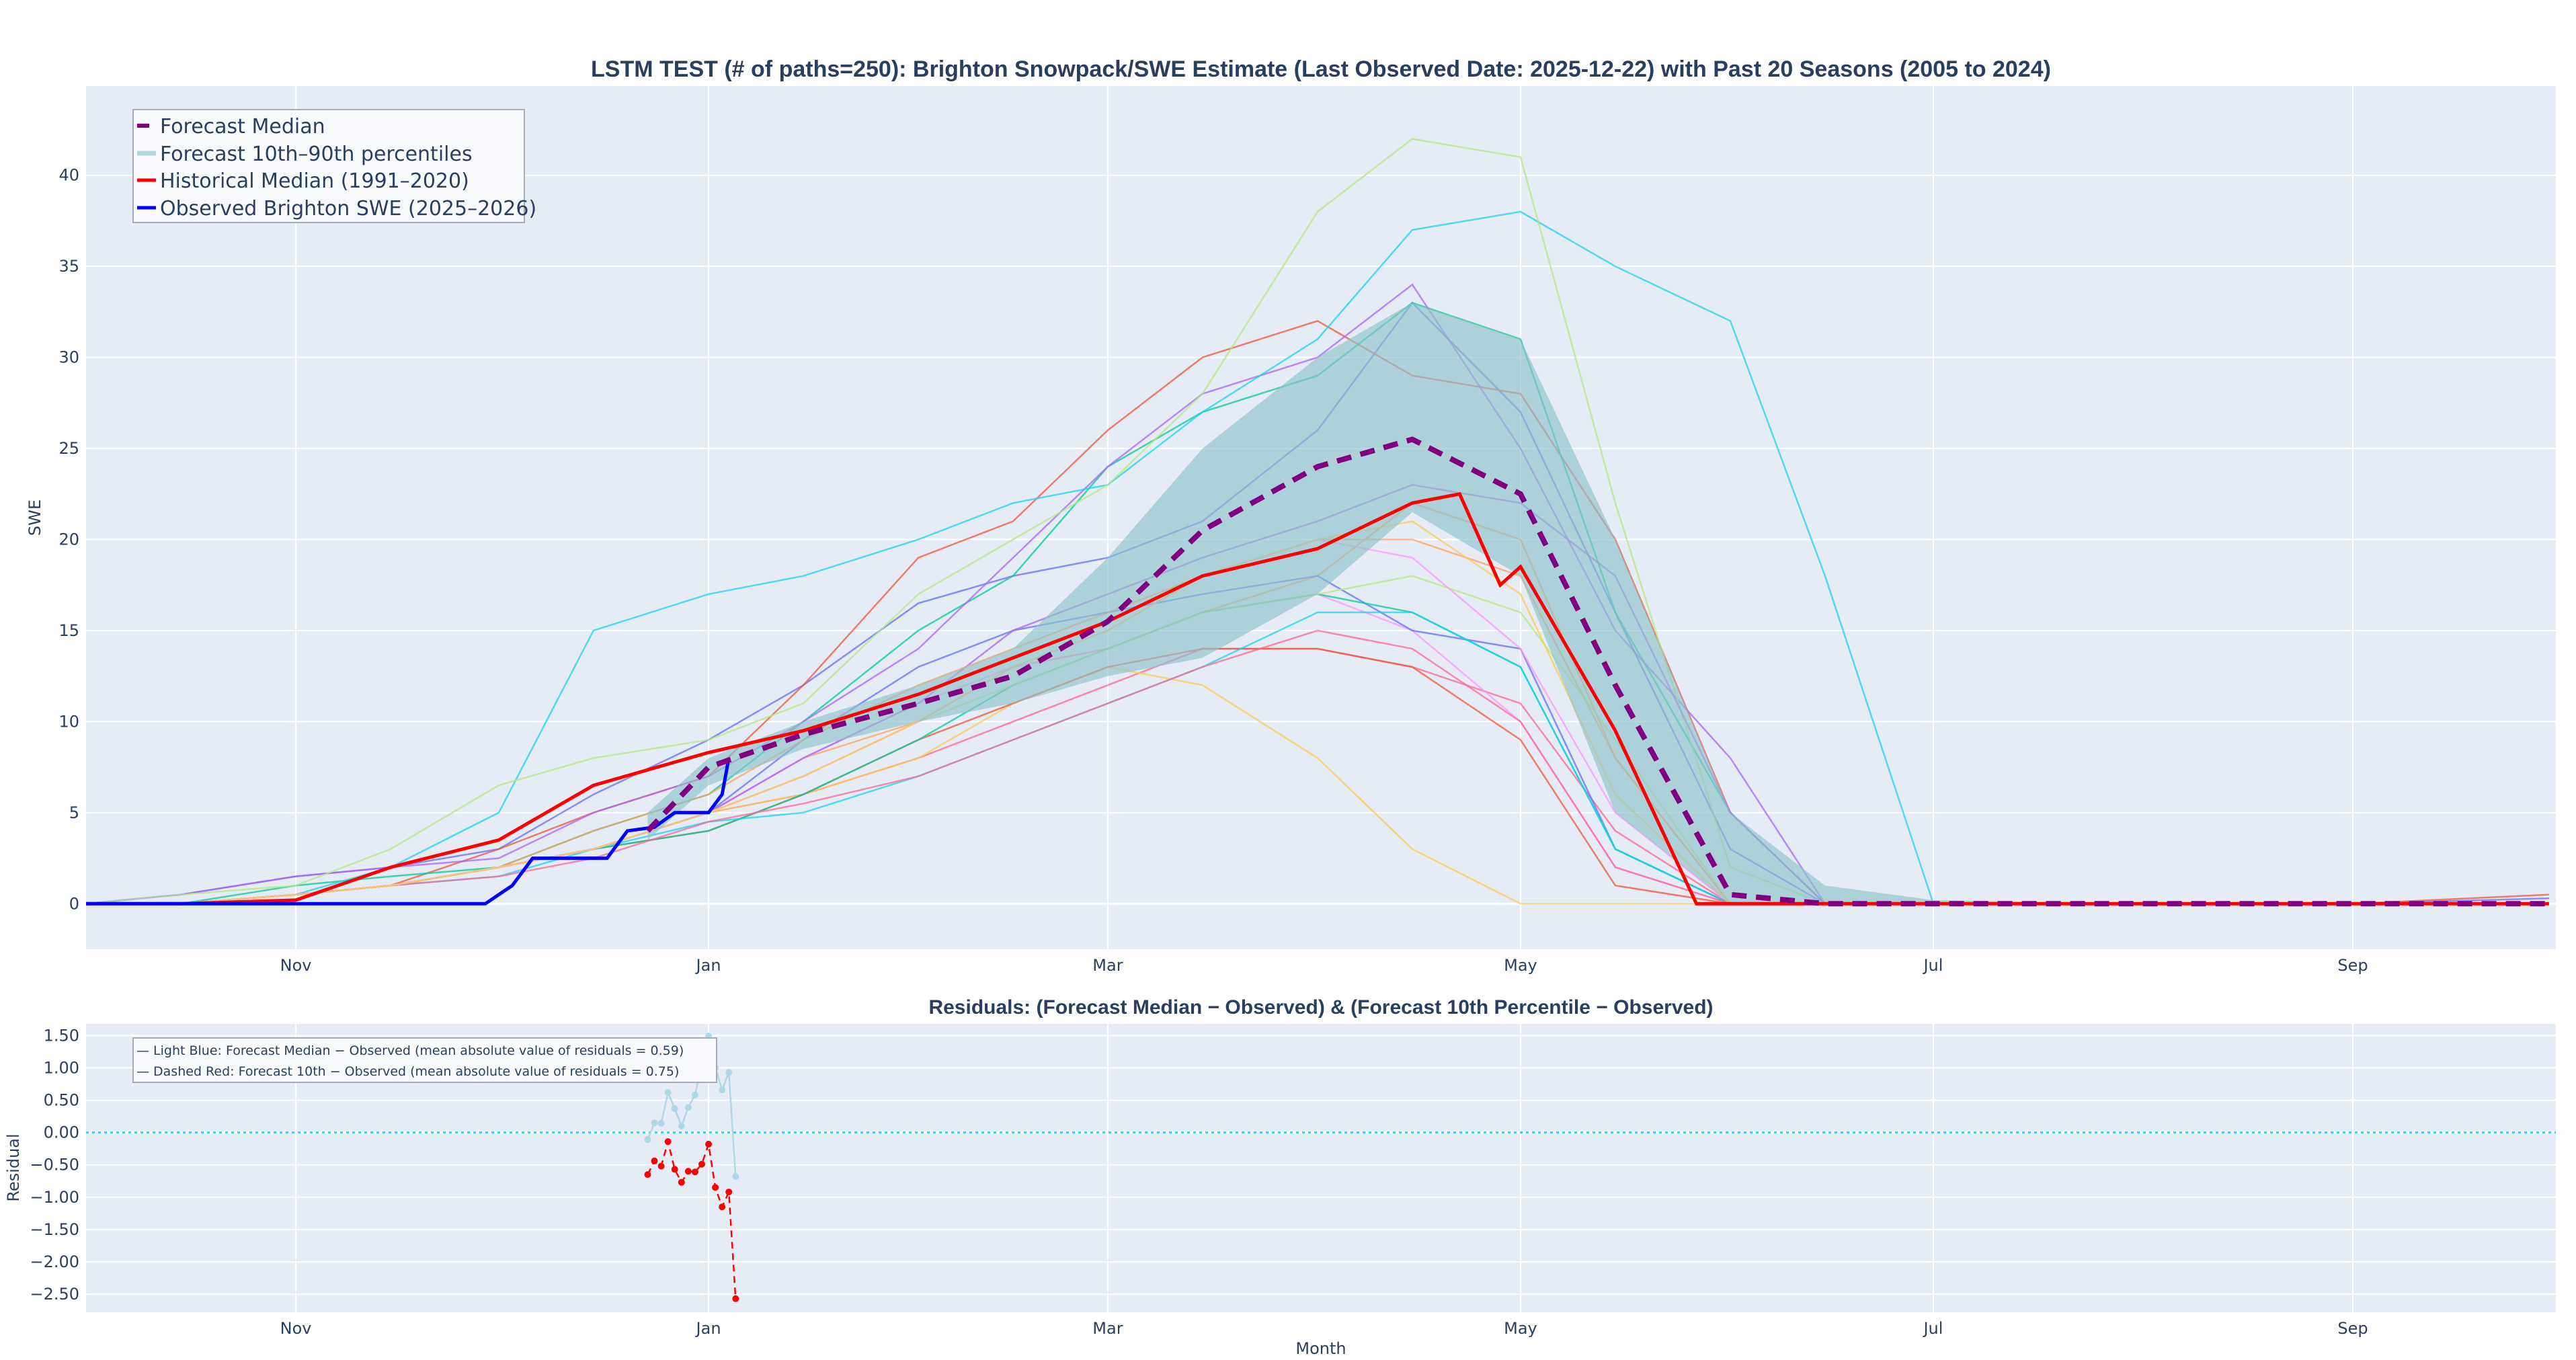  What do you see at coordinates (61, 1132) in the screenshot?
I see `residual-y-tick-label: 0.00` at bounding box center [61, 1132].